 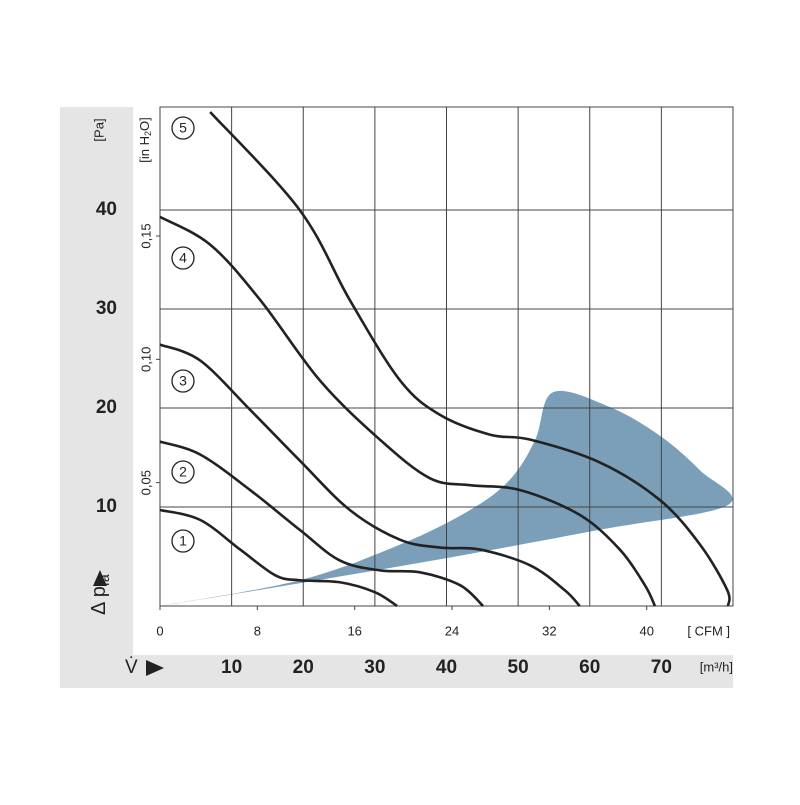 What do you see at coordinates (131, 667) in the screenshot?
I see `x-label: V̇` at bounding box center [131, 667].